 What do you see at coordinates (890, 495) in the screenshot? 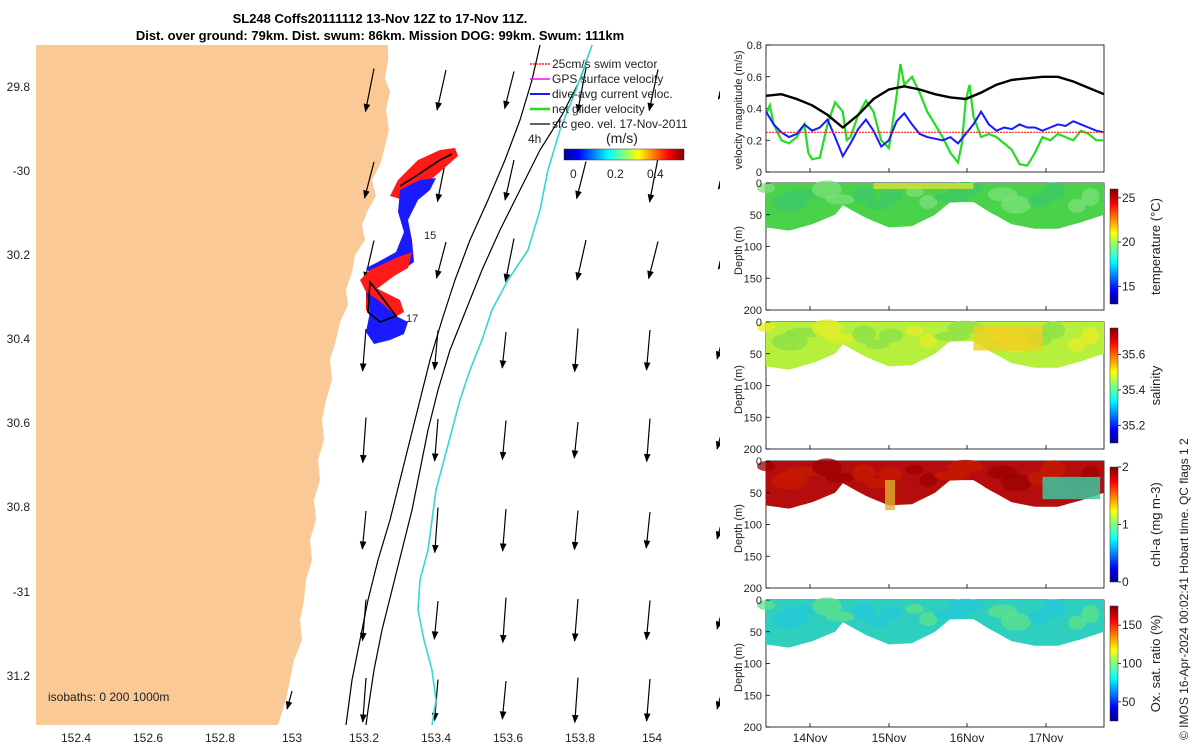
I see `chl-patch` at bounding box center [890, 495].